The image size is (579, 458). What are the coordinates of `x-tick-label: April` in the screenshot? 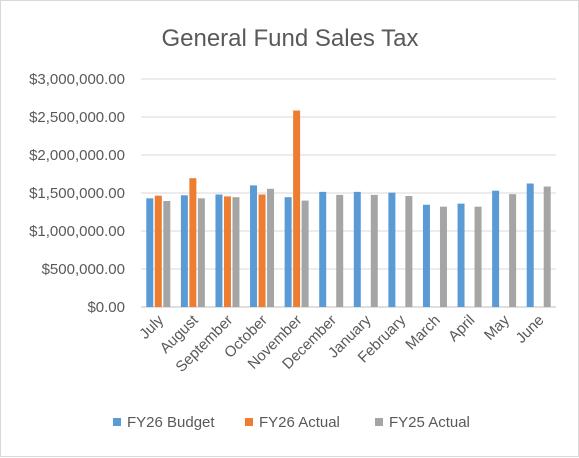 It's located at (461, 328).